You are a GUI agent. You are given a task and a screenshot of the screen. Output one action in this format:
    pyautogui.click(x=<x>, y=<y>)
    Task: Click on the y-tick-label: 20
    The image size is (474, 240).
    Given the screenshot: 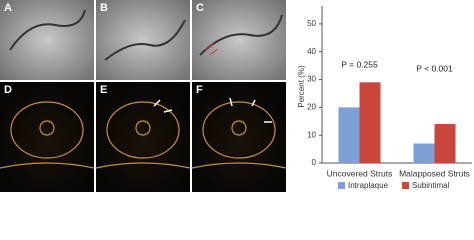 What is the action you would take?
    pyautogui.click(x=311, y=106)
    